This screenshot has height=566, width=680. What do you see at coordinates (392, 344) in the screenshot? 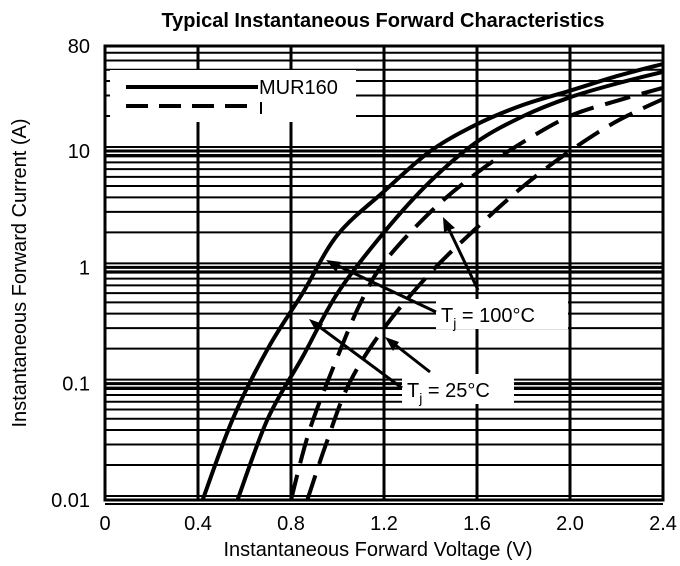
I see `arrowhead-25c-dashed` at bounding box center [392, 344].